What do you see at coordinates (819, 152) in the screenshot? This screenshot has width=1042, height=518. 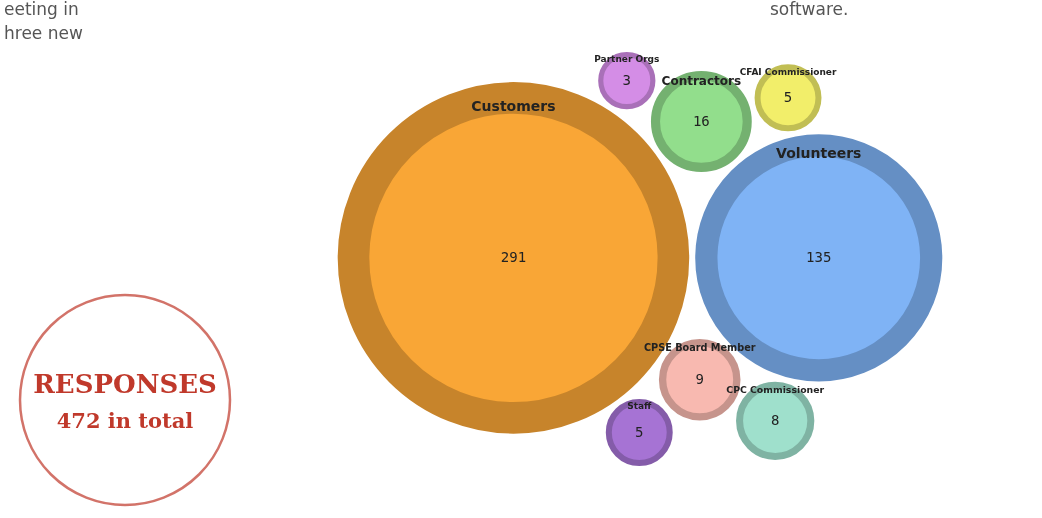 I see `category-label: Volunteers` at bounding box center [819, 152].